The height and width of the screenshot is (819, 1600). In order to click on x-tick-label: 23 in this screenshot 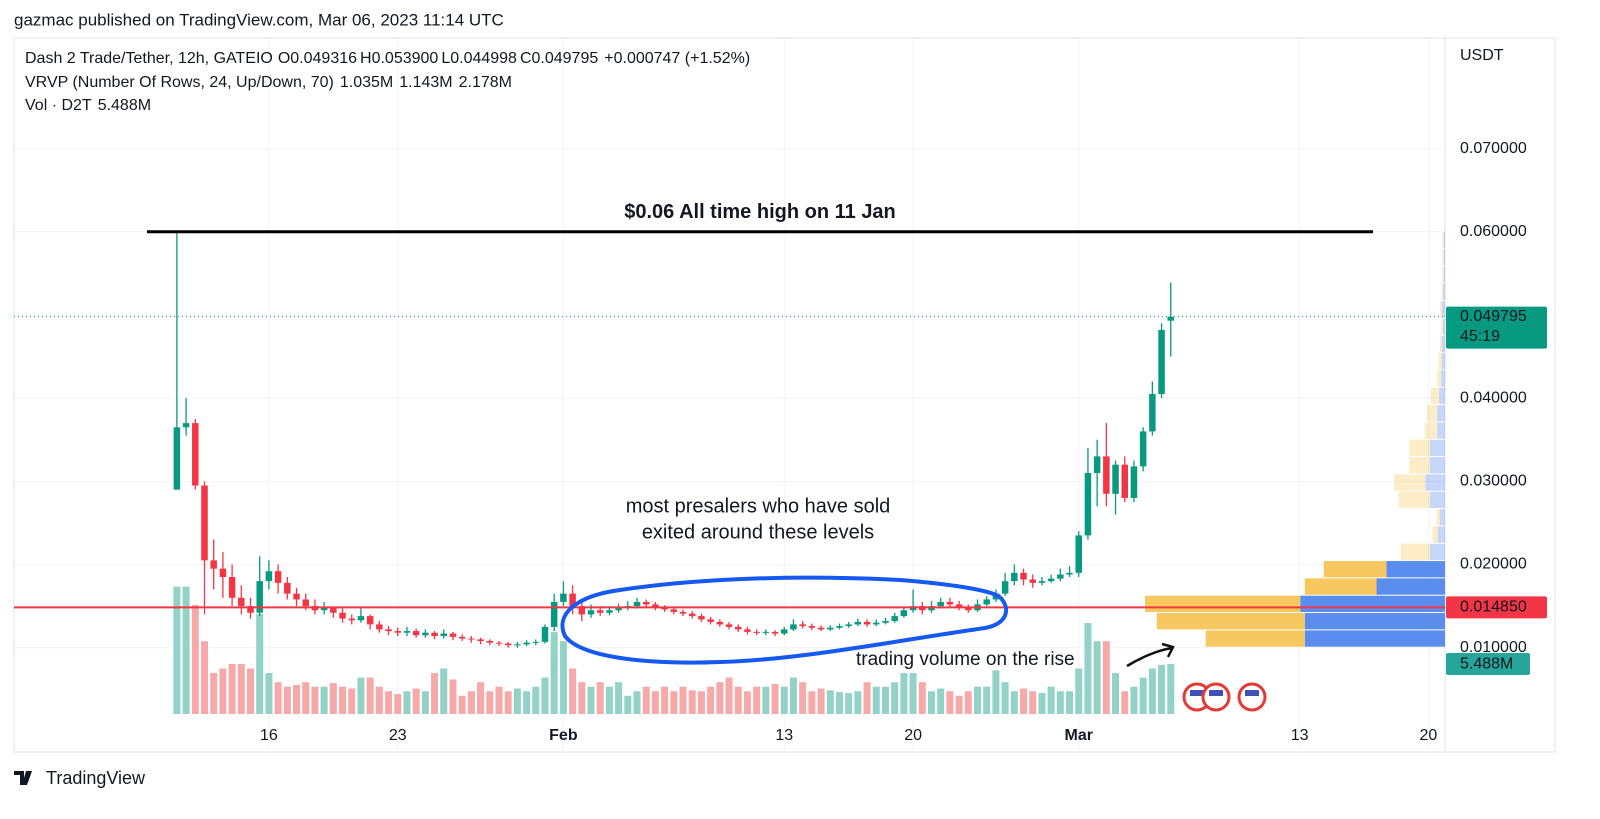, I will do `click(398, 735)`.